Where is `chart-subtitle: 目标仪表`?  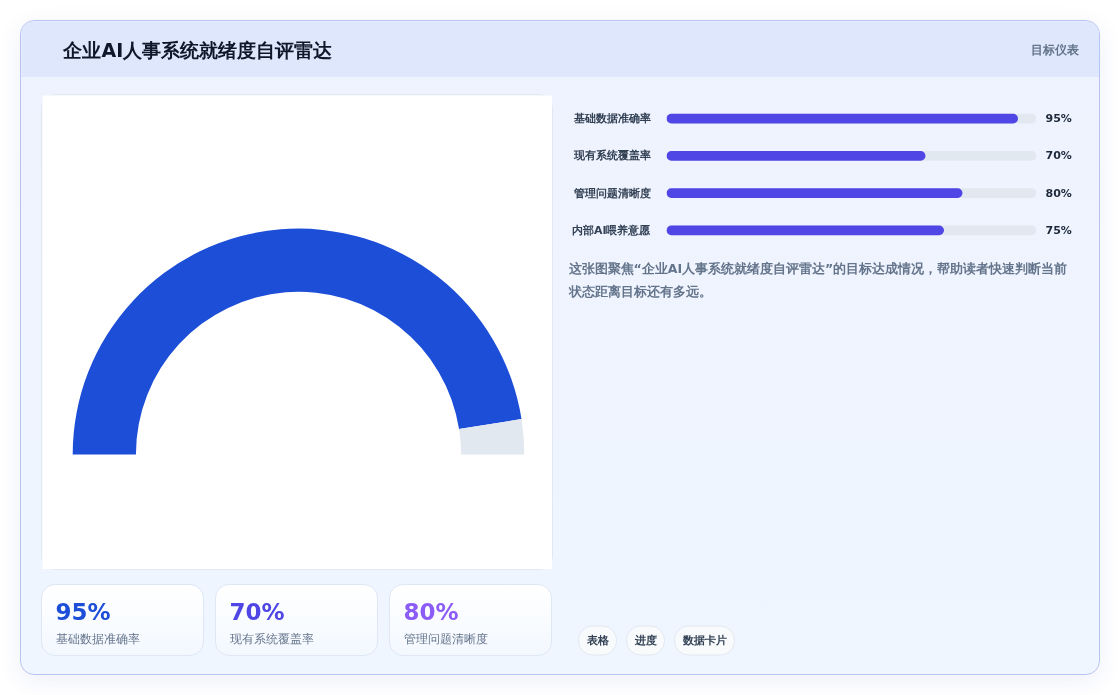 chart-subtitle: 目标仪表 is located at coordinates (1055, 49).